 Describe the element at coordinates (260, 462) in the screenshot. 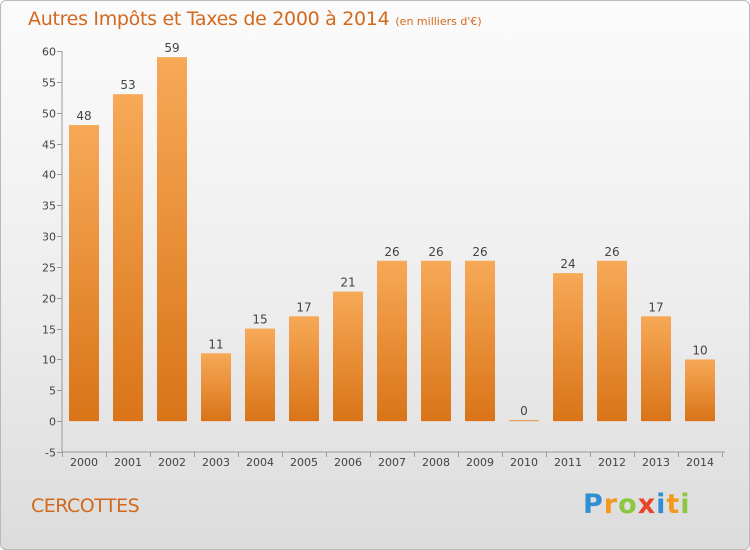

I see `x-tick-label-2004: 2004` at that location.